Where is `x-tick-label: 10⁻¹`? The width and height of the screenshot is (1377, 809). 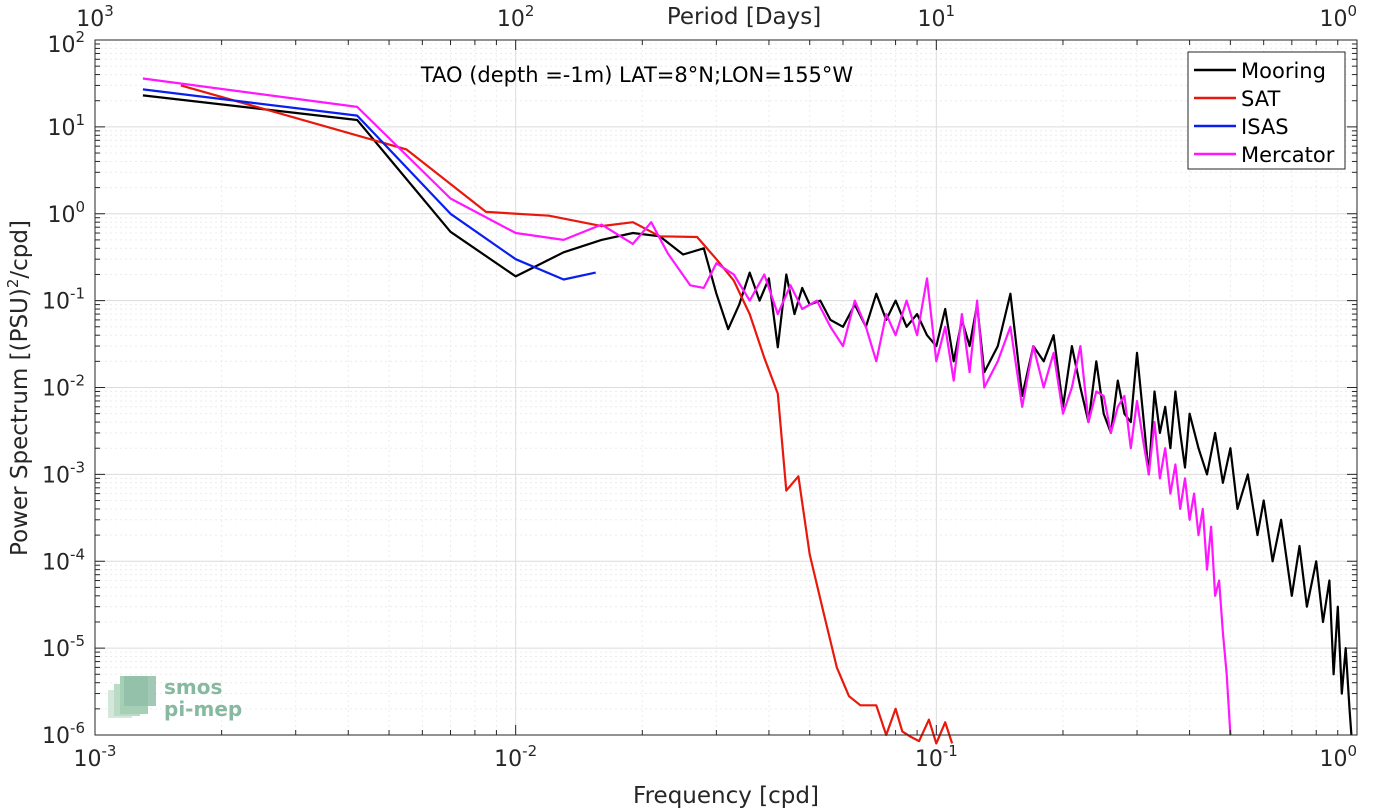 x-tick-label: 10⁻¹ is located at coordinates (936, 757).